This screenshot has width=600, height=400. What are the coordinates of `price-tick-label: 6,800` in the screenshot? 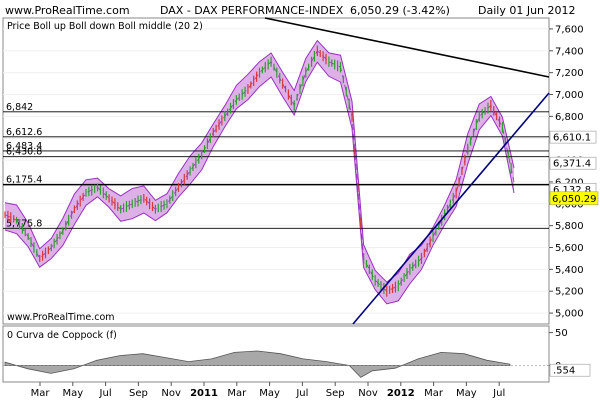 It's located at (569, 117).